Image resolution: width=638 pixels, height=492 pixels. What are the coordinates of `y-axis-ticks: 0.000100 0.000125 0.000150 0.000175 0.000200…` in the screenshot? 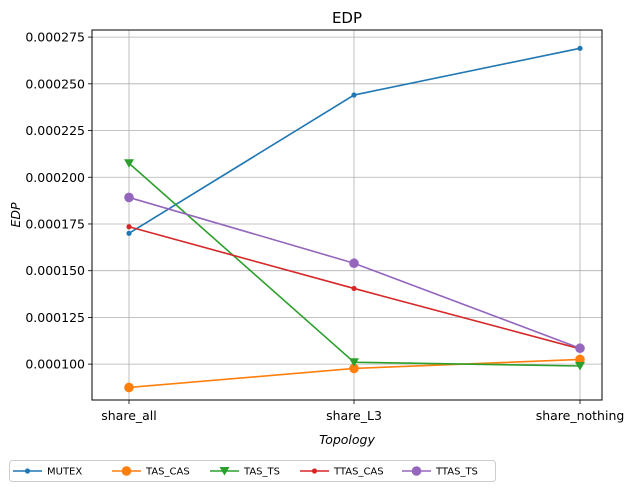 It's located at (58, 201).